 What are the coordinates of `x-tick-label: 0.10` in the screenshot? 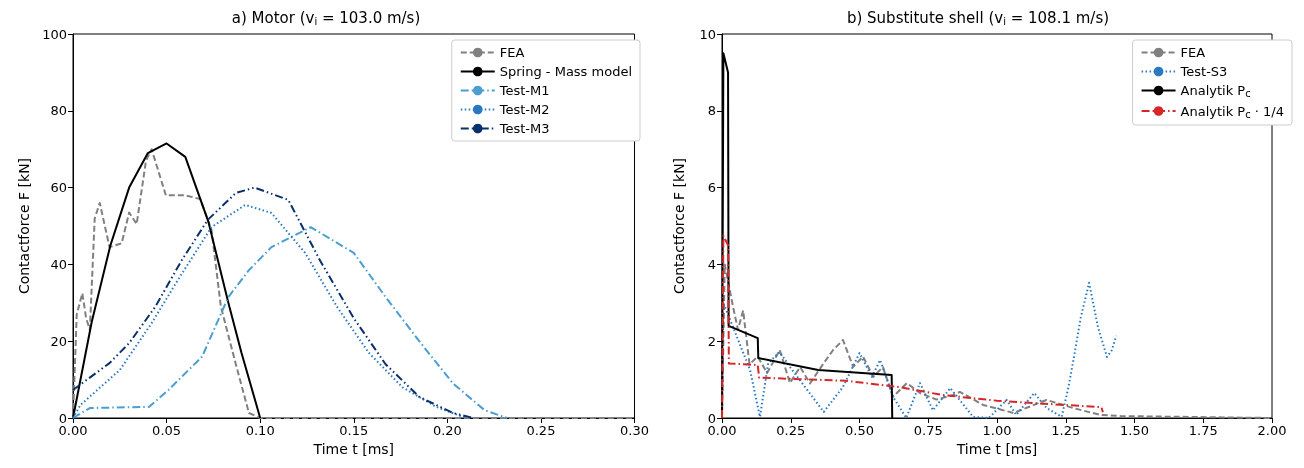 It's located at (260, 430).